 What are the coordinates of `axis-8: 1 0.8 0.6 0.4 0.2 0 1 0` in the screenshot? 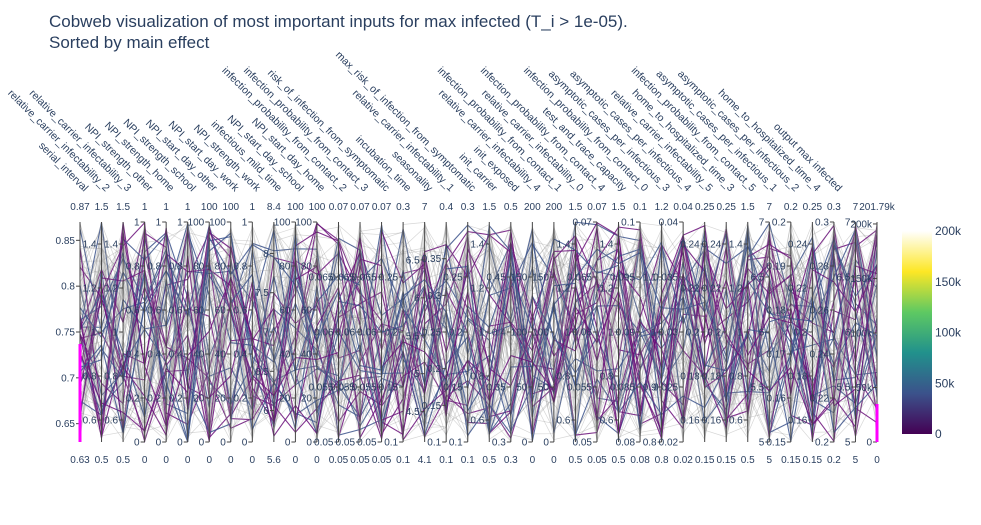 It's located at (244, 334).